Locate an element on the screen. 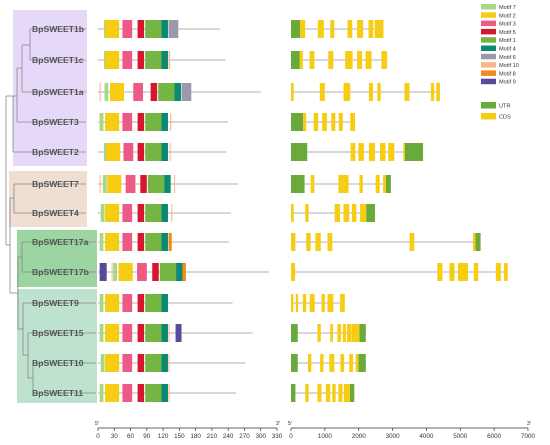 This screenshot has height=445, width=550. gene-label: BpSWEET1a is located at coordinates (58, 92).